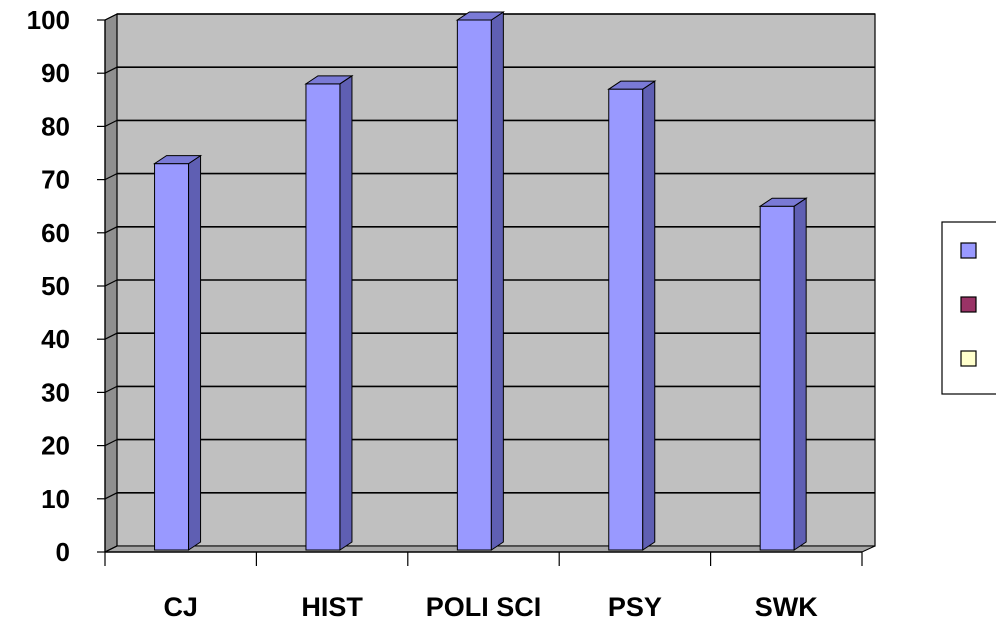 Image resolution: width=996 pixels, height=619 pixels. Describe the element at coordinates (55, 446) in the screenshot. I see `y-tick-label: 20` at that location.